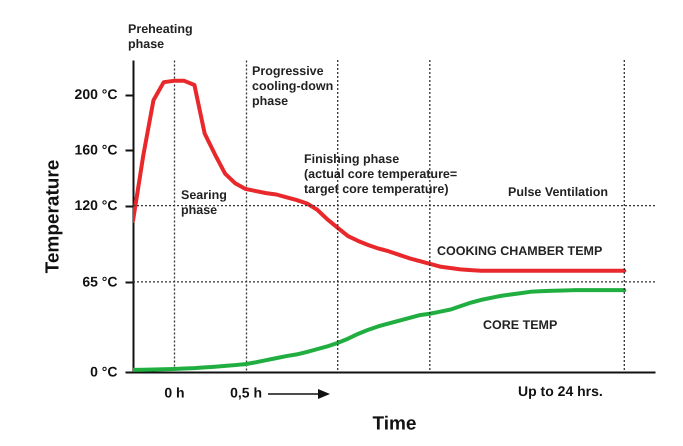 Image resolution: width=683 pixels, height=446 pixels. Describe the element at coordinates (204, 203) in the screenshot. I see `annotation: Searing phase` at that location.